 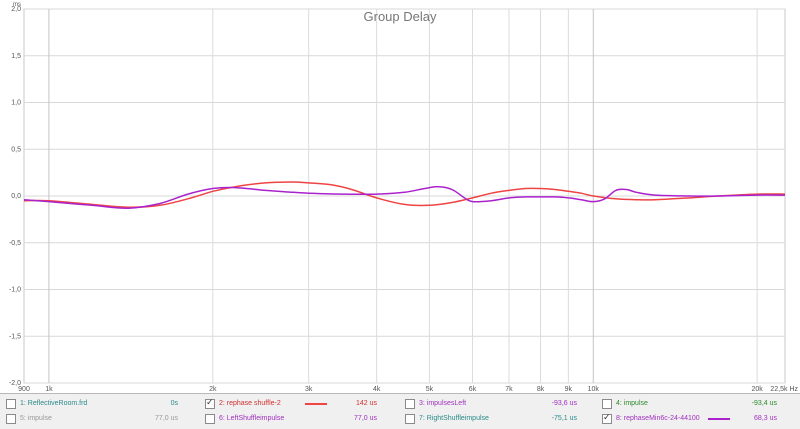 What do you see at coordinates (632, 403) in the screenshot?
I see `legend-label: 4: impulse` at bounding box center [632, 403].